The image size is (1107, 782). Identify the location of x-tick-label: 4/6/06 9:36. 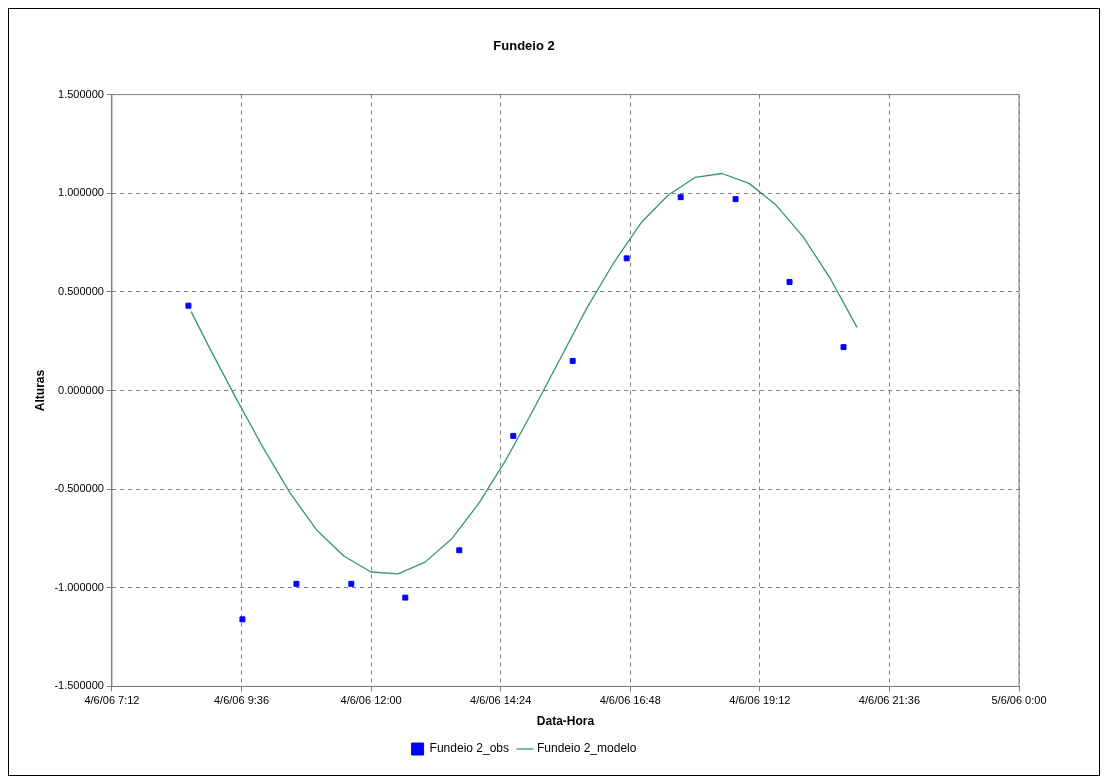
(241, 700).